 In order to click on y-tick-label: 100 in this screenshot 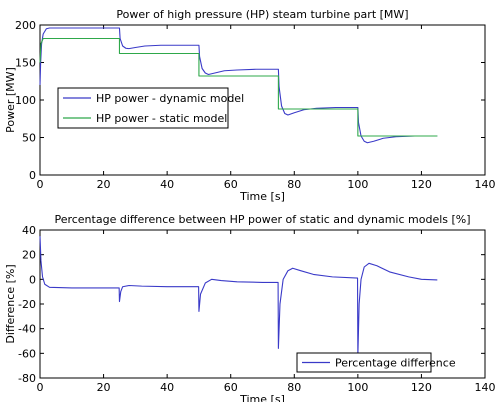, I will do `click(25, 100)`.